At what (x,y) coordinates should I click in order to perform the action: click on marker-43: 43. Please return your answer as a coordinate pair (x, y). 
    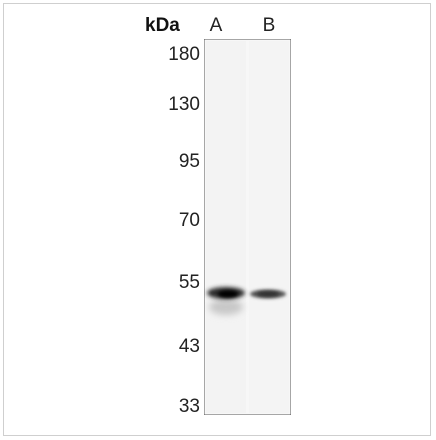
    Looking at the image, I should click on (189, 346).